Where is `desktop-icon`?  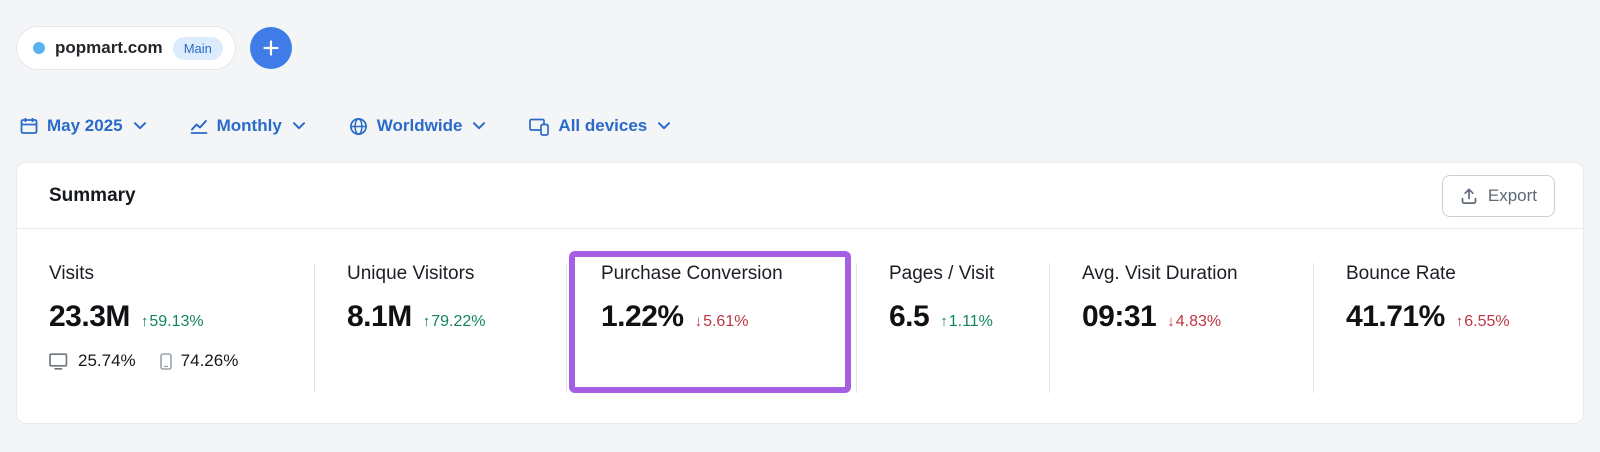
desktop-icon is located at coordinates (59, 361).